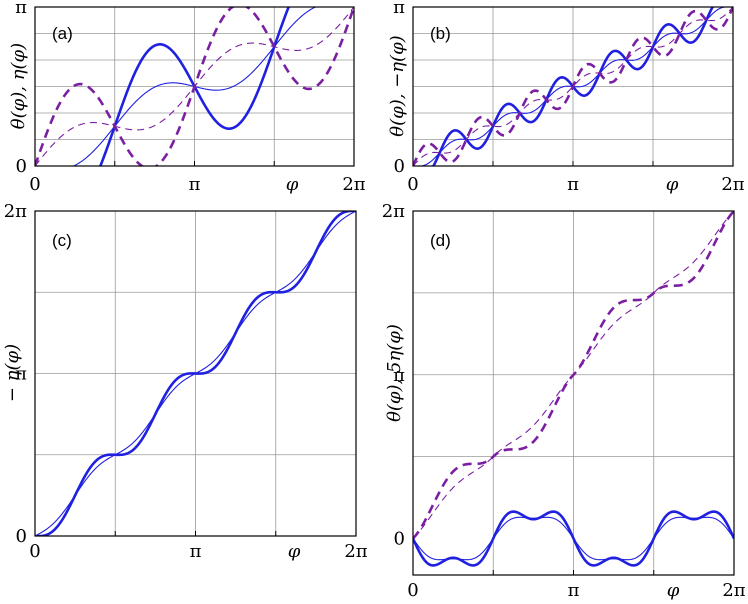 The height and width of the screenshot is (604, 748). What do you see at coordinates (18, 86) in the screenshot?
I see `y-axis-label: θ(φ), η(φ)` at bounding box center [18, 86].